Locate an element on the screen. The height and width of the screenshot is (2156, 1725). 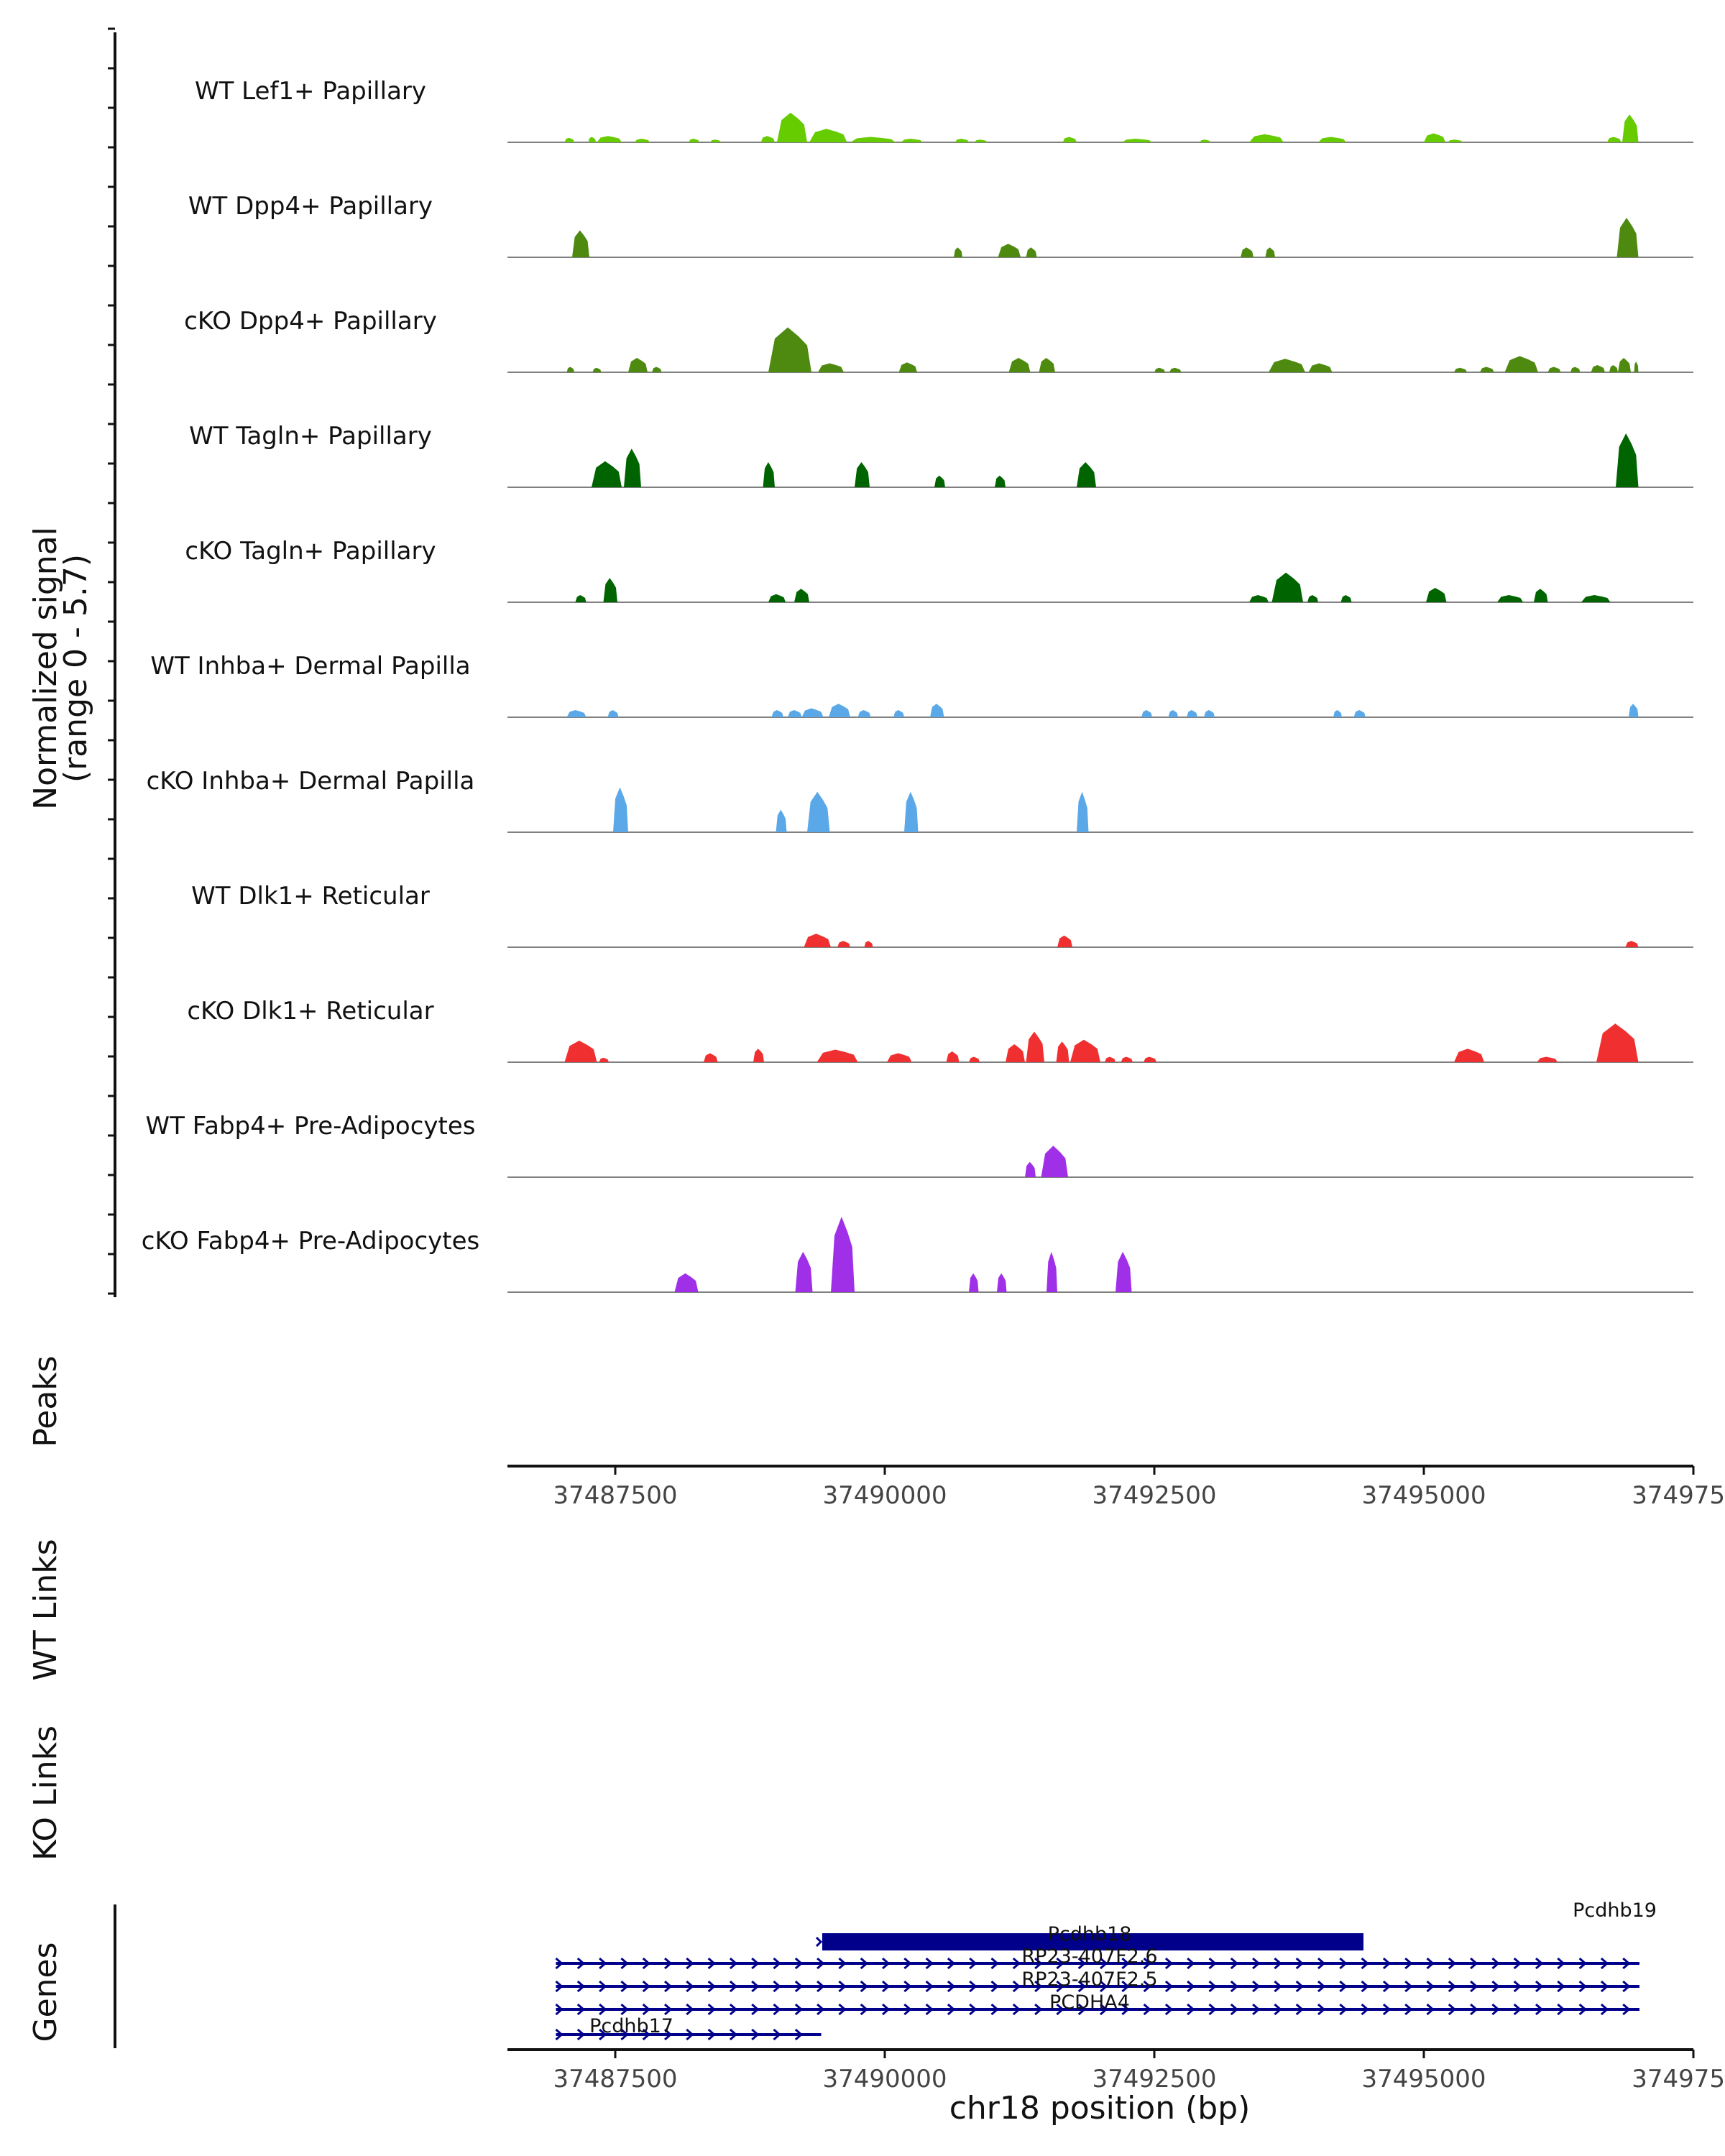
track: WT Dlk1+ Reticular is located at coordinates (942, 915).